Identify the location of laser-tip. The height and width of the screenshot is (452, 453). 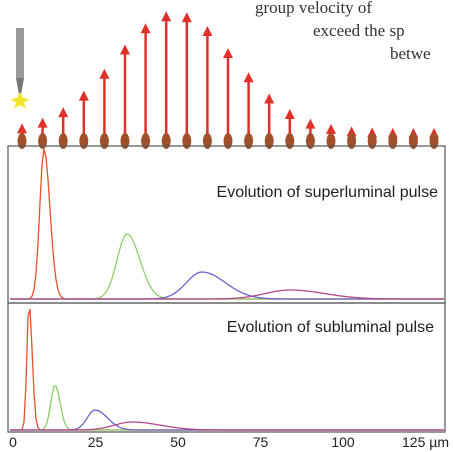
(20, 68).